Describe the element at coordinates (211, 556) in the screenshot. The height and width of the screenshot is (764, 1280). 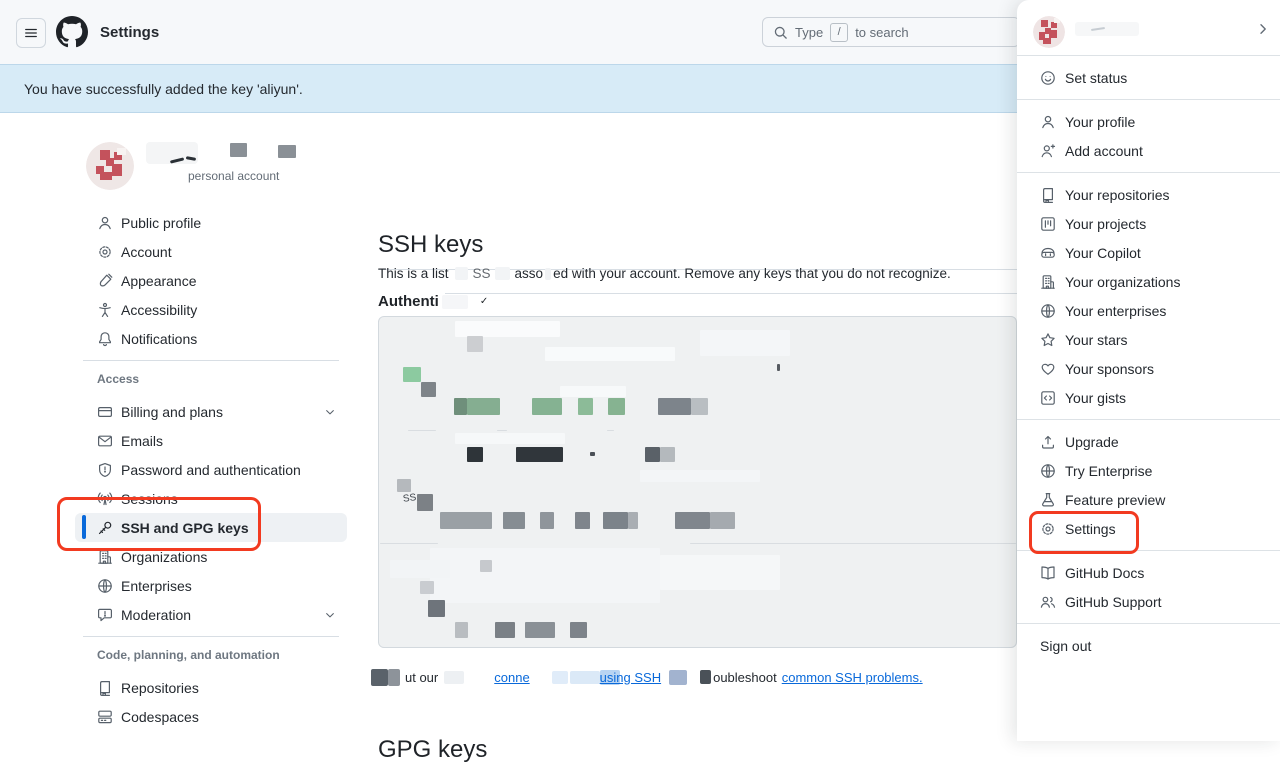
I see `sidebar-item-organizations: Organizations` at that location.